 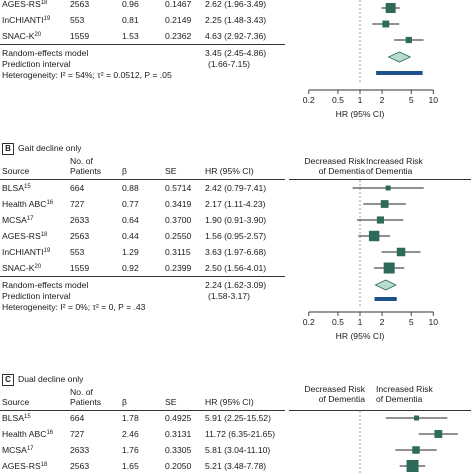 I want to click on x-tick-label: 10, so click(x=434, y=322).